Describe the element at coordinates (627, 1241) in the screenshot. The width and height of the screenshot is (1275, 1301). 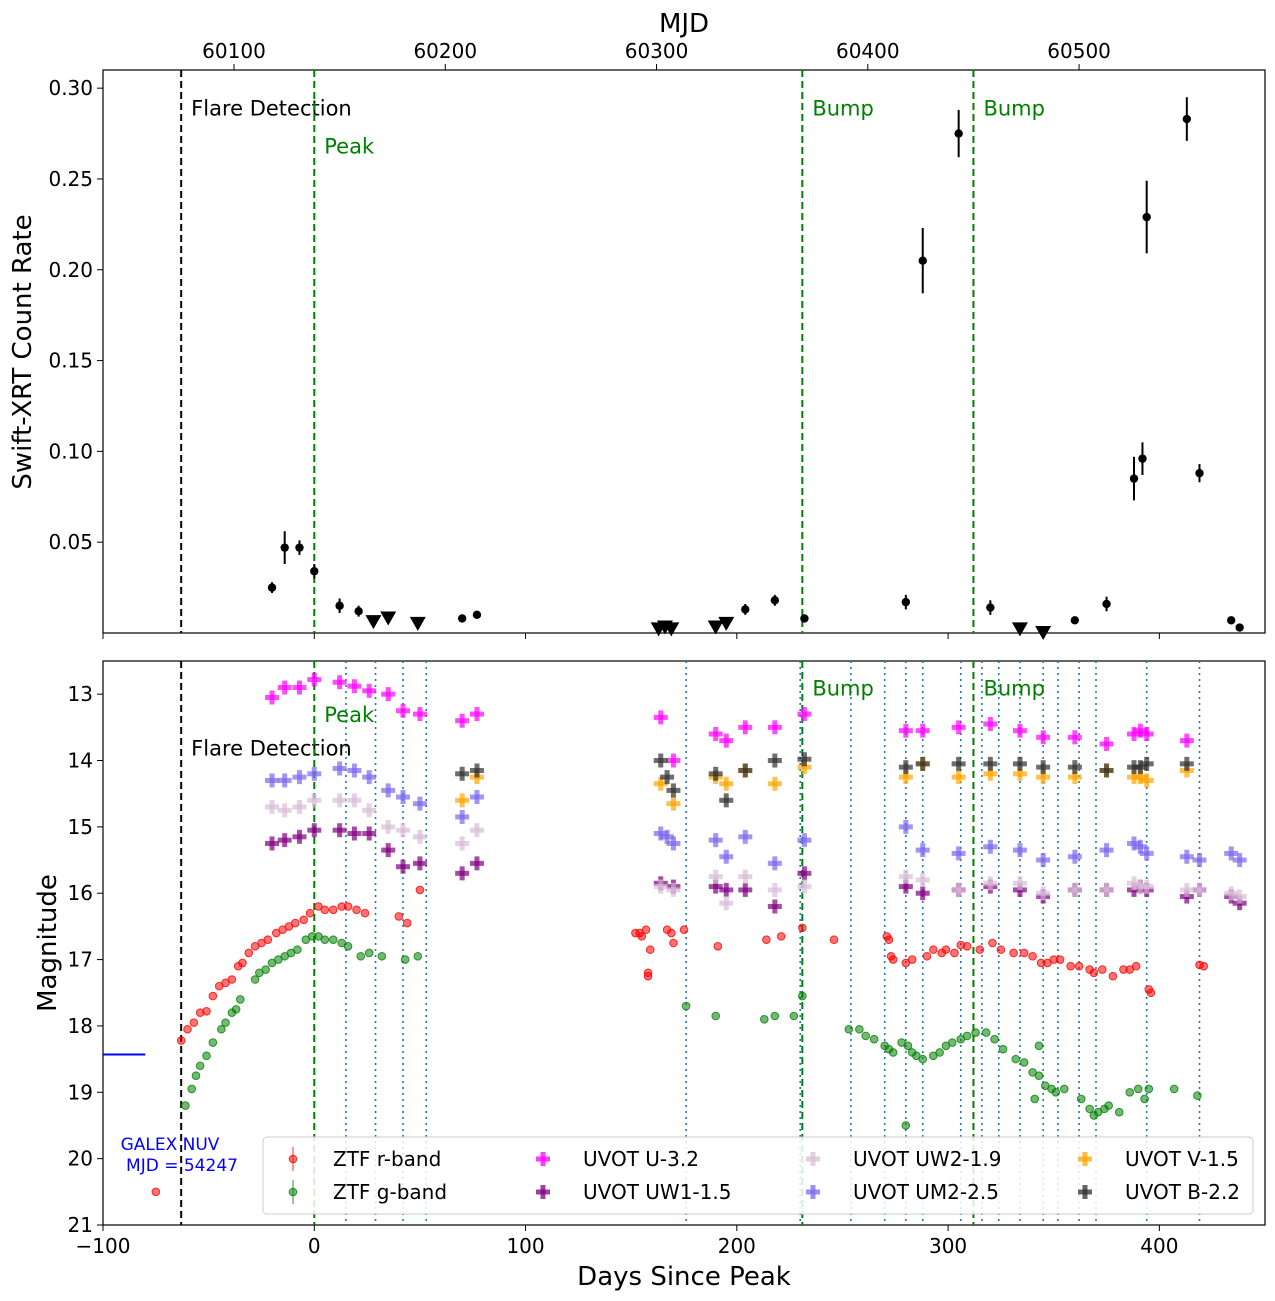
I see `days-ticks: −100 0 100 200 300 400` at that location.